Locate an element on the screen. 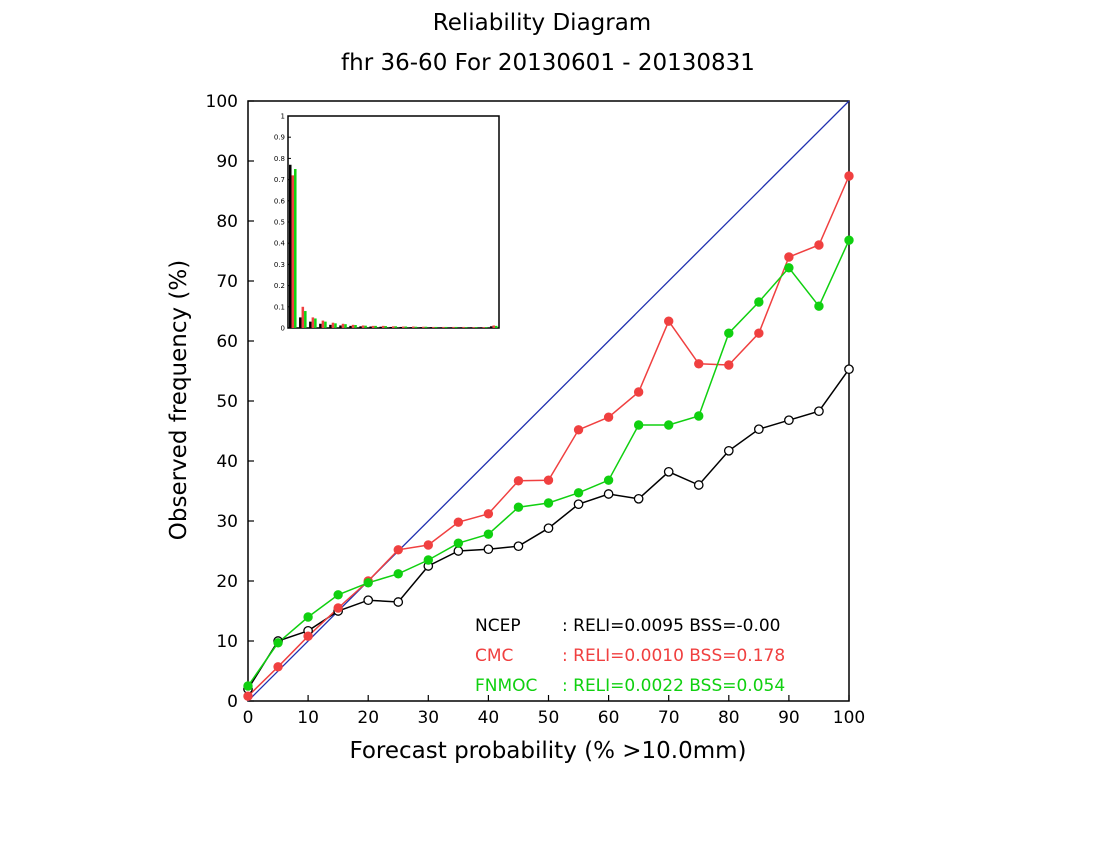 Image resolution: width=1100 pixels, height=850 pixels. inset-y-tick-label: 0.4 is located at coordinates (280, 244).